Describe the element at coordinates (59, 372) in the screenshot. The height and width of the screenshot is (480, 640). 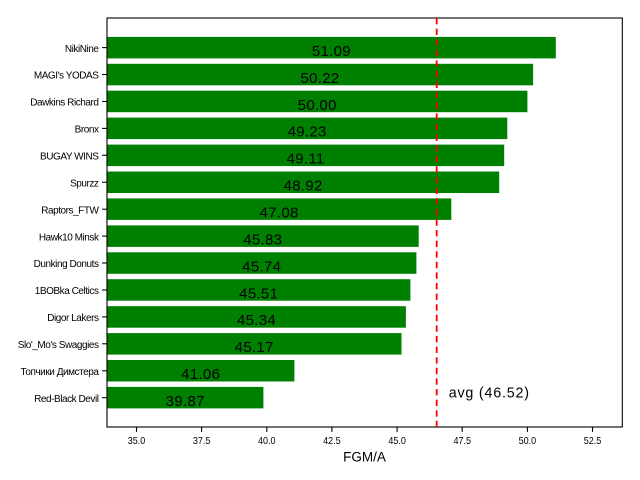
I see `svg-text: Топчики Димстера` at that location.